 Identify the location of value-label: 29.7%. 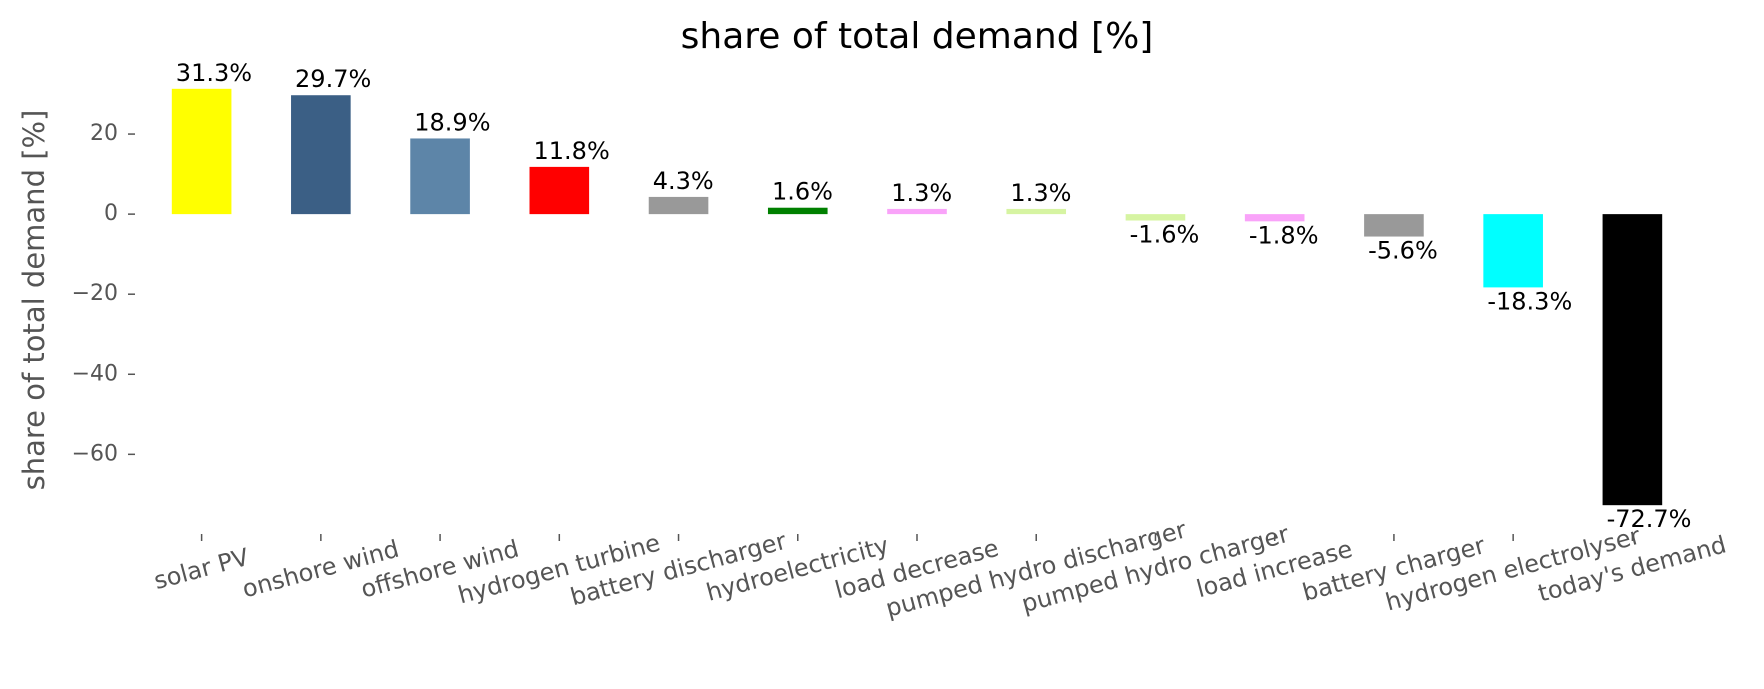
(333, 79).